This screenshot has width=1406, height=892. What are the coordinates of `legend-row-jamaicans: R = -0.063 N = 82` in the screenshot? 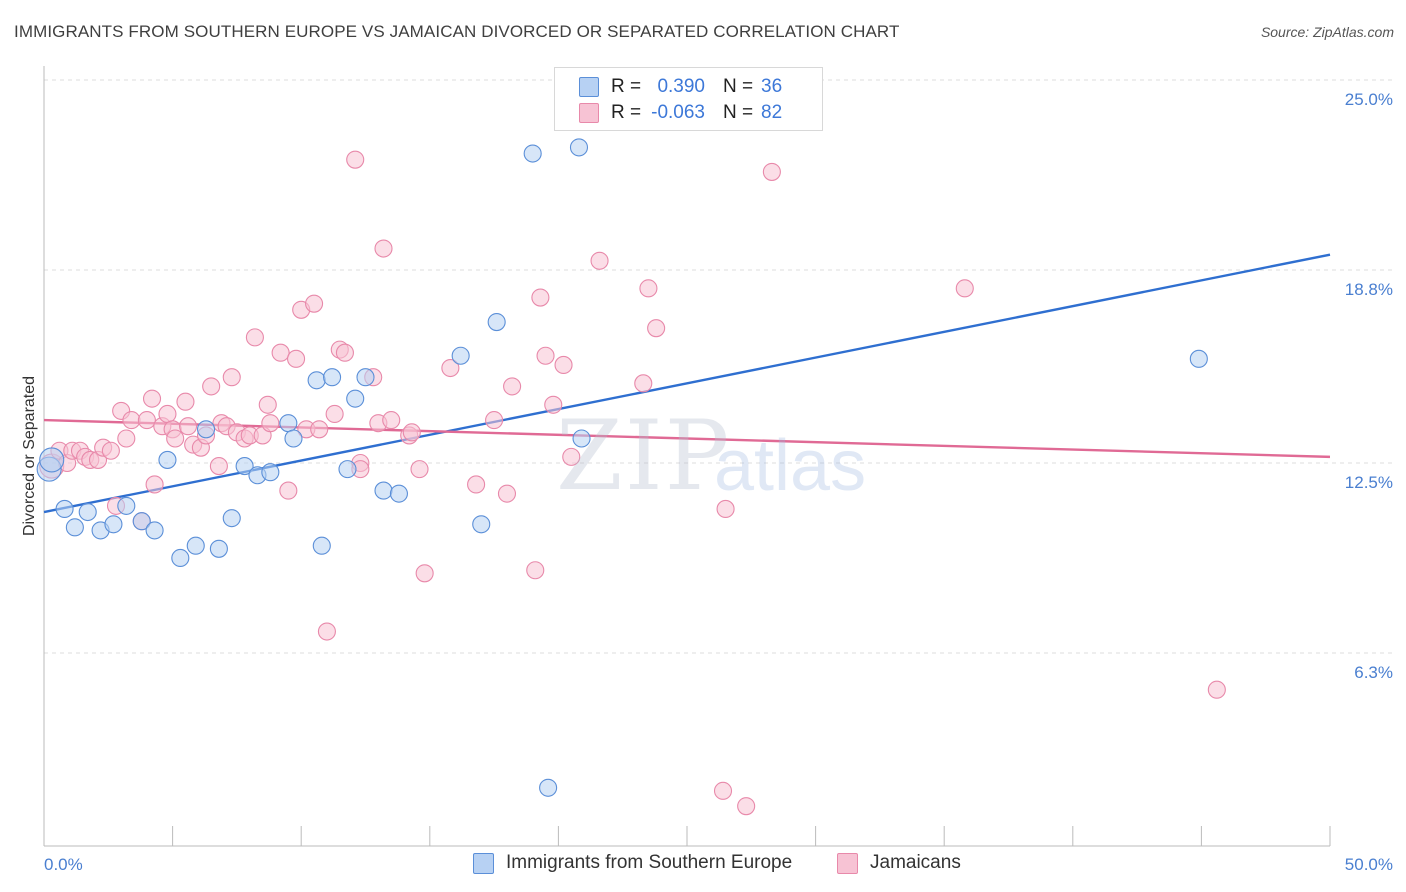 It's located at (680, 113).